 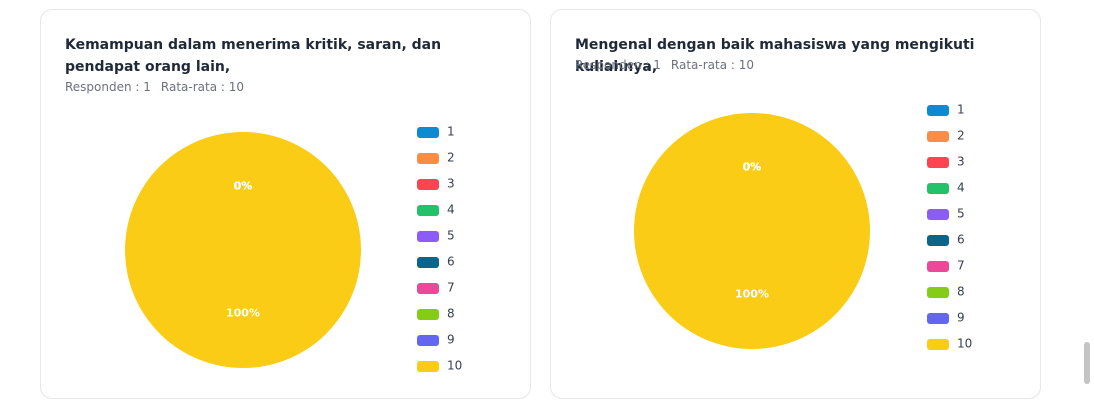 I want to click on scrollbar, so click(x=1087, y=363).